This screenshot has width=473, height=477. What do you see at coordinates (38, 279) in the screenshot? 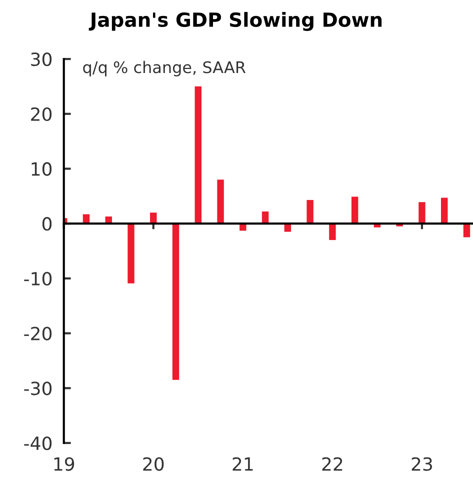
I see `y-tick-label: -10` at bounding box center [38, 279].